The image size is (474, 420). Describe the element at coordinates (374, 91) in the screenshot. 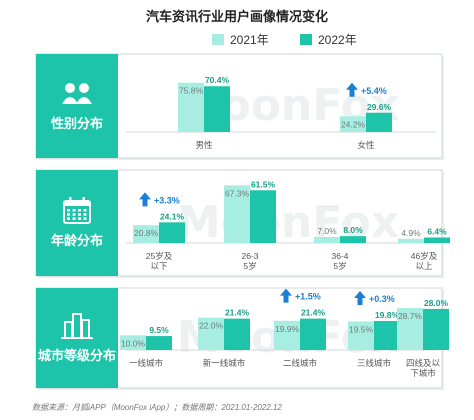

I see `change-annotation: +5.4%` at that location.